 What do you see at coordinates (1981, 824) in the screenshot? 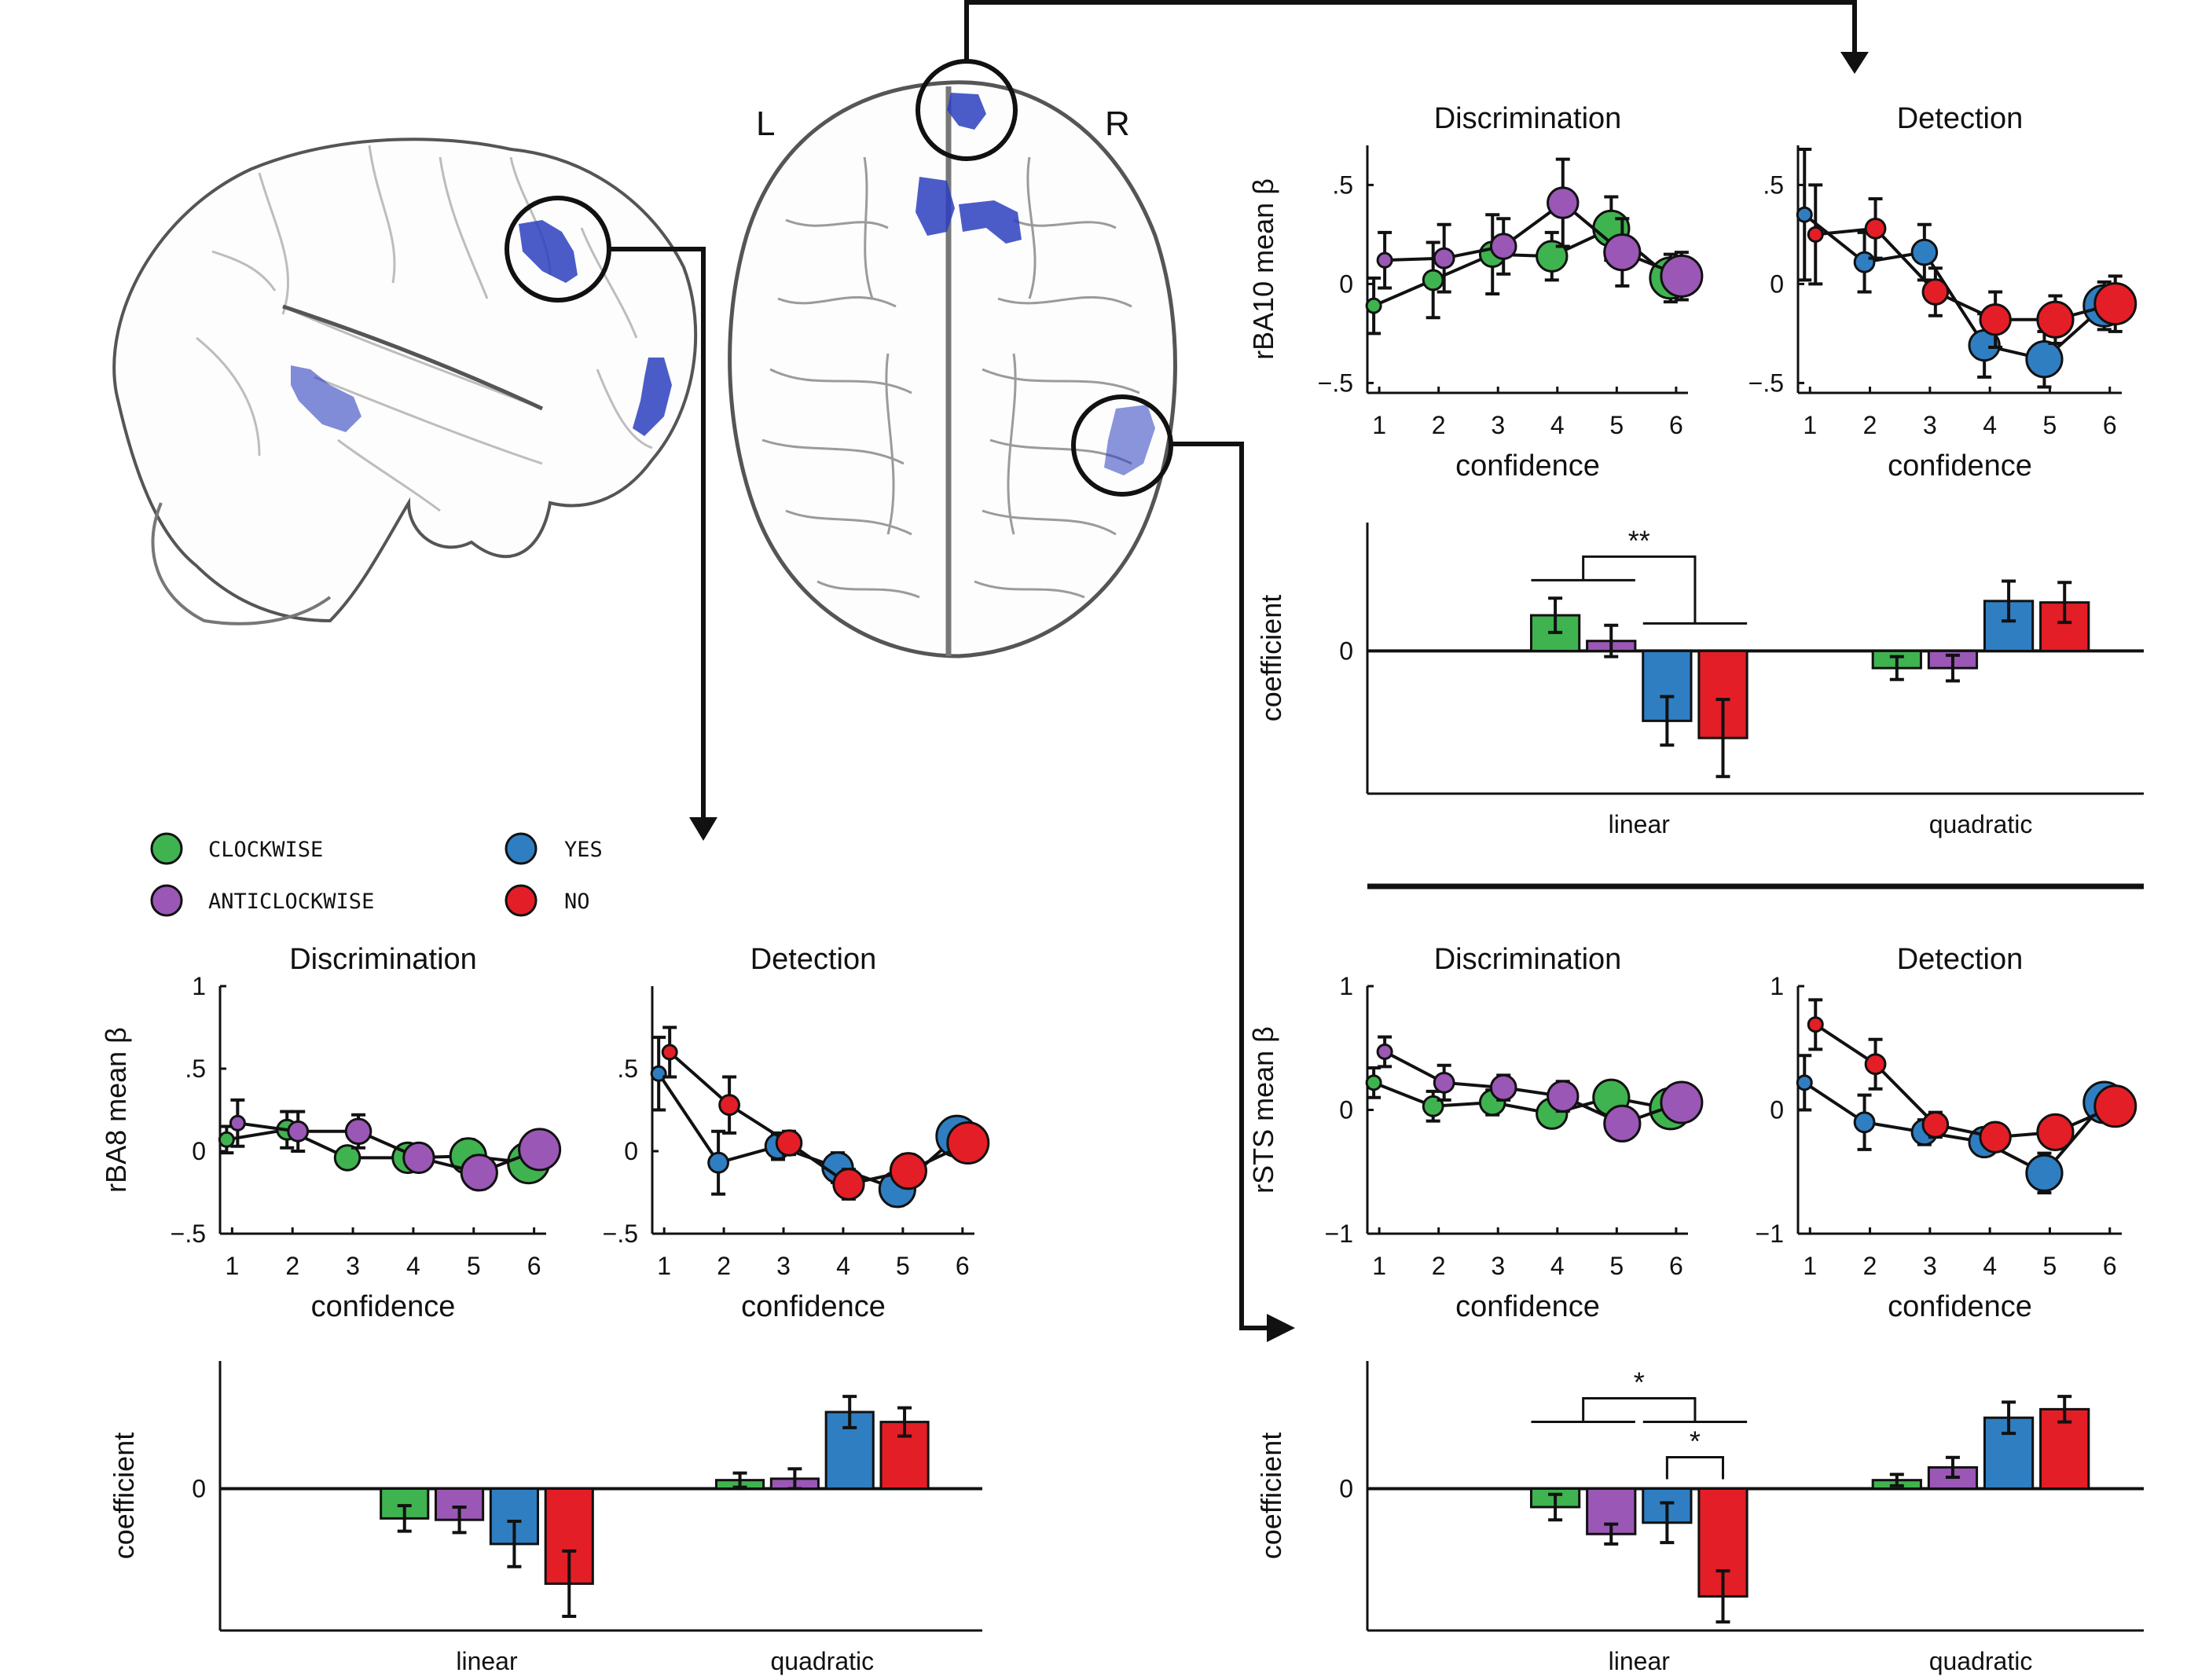
I see `category-label: quadratic` at bounding box center [1981, 824].